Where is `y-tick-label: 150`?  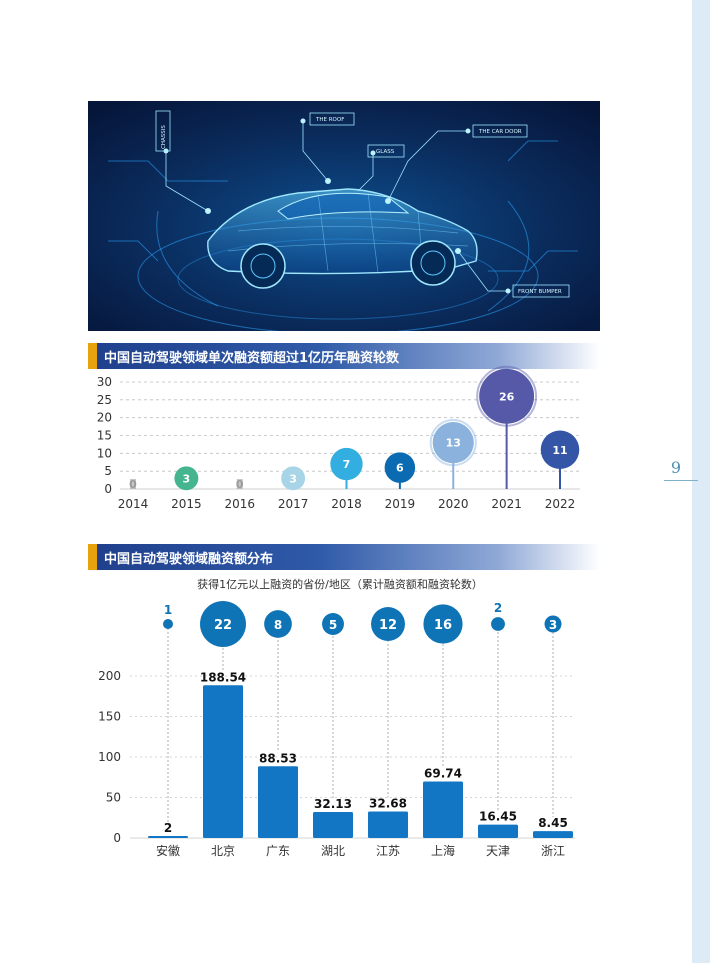 y-tick-label: 150 is located at coordinates (109, 717).